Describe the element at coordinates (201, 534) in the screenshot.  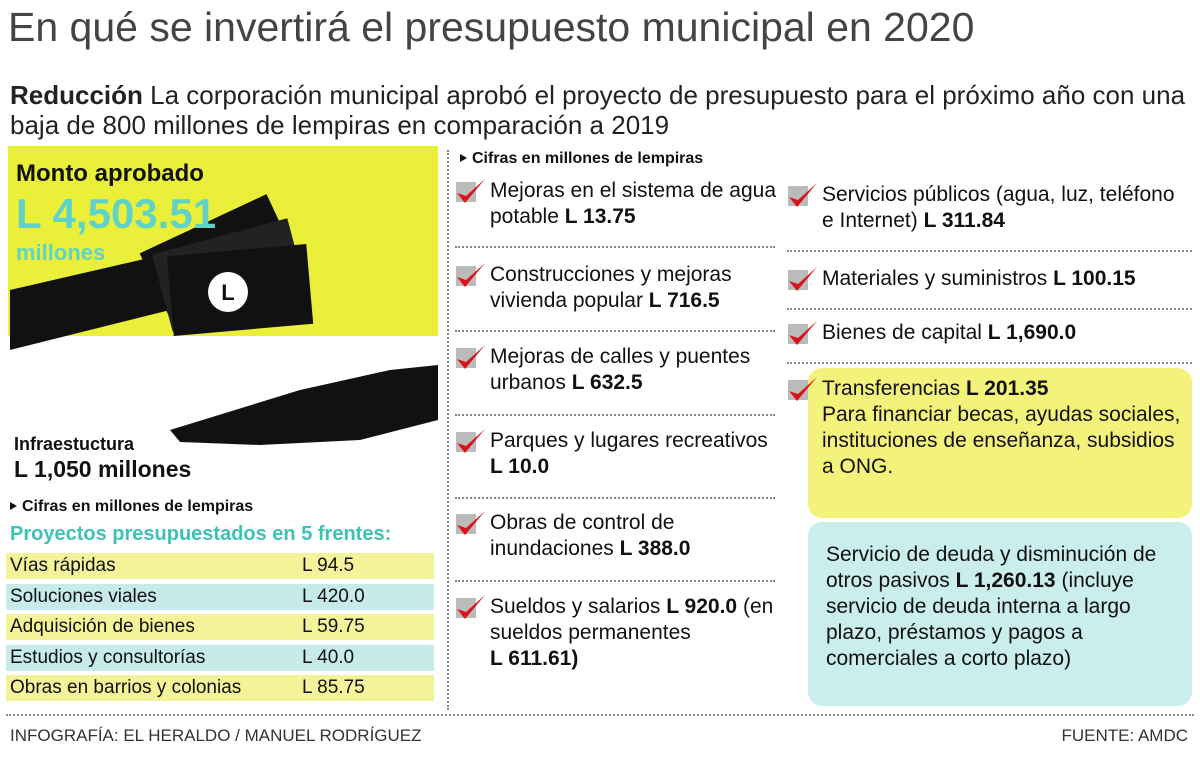
I see `projects-title: Proyectos presupuestados en 5 frentes:` at that location.